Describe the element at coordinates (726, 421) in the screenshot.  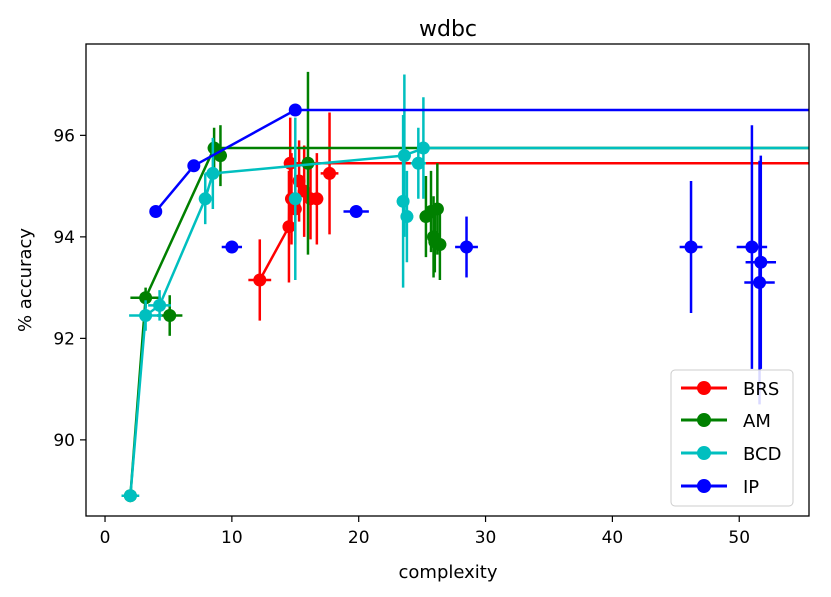
I see `legend-item-am: AM` at that location.